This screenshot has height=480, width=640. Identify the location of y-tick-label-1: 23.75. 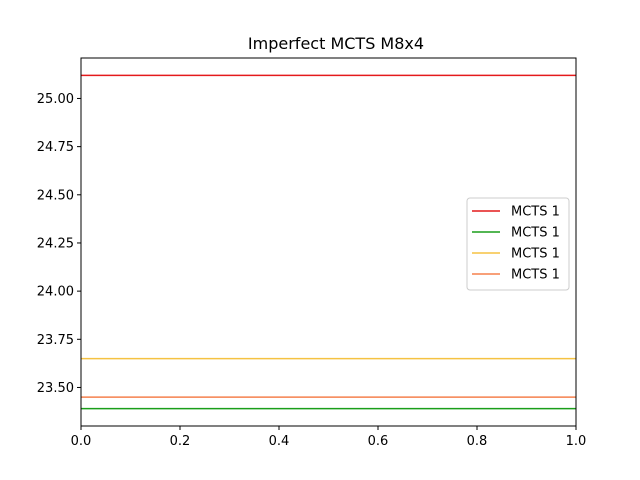
(55, 340).